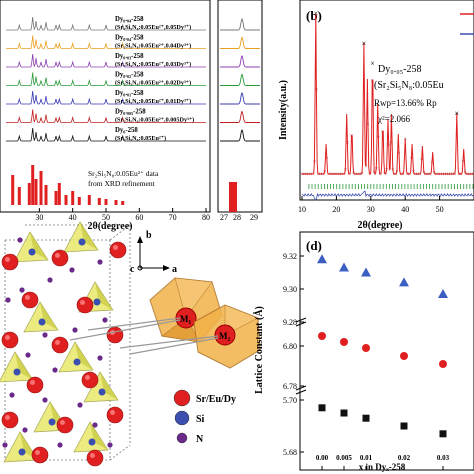 The width and height of the screenshot is (474, 474). What do you see at coordinates (140, 239) in the screenshot?
I see `axis-b-head` at bounding box center [140, 239].